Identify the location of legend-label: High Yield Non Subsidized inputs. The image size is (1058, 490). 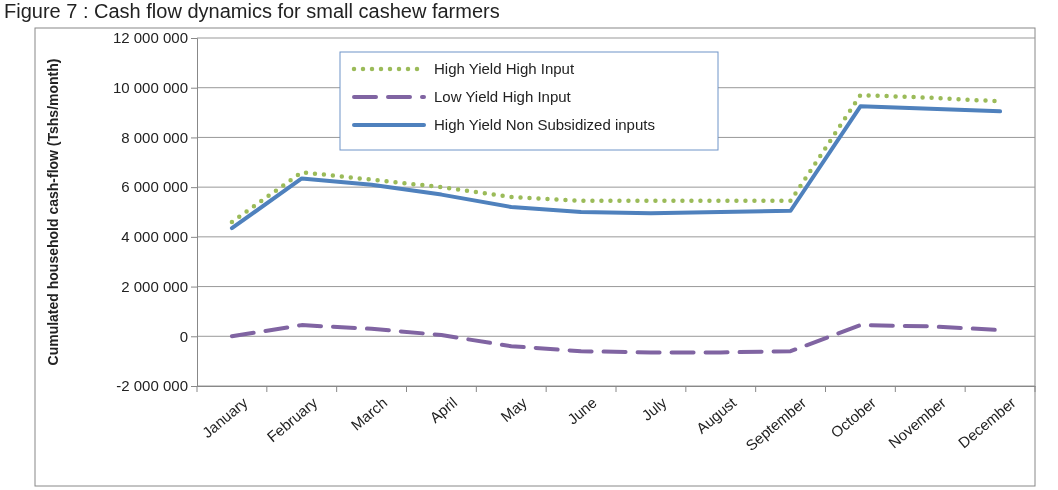
(544, 124).